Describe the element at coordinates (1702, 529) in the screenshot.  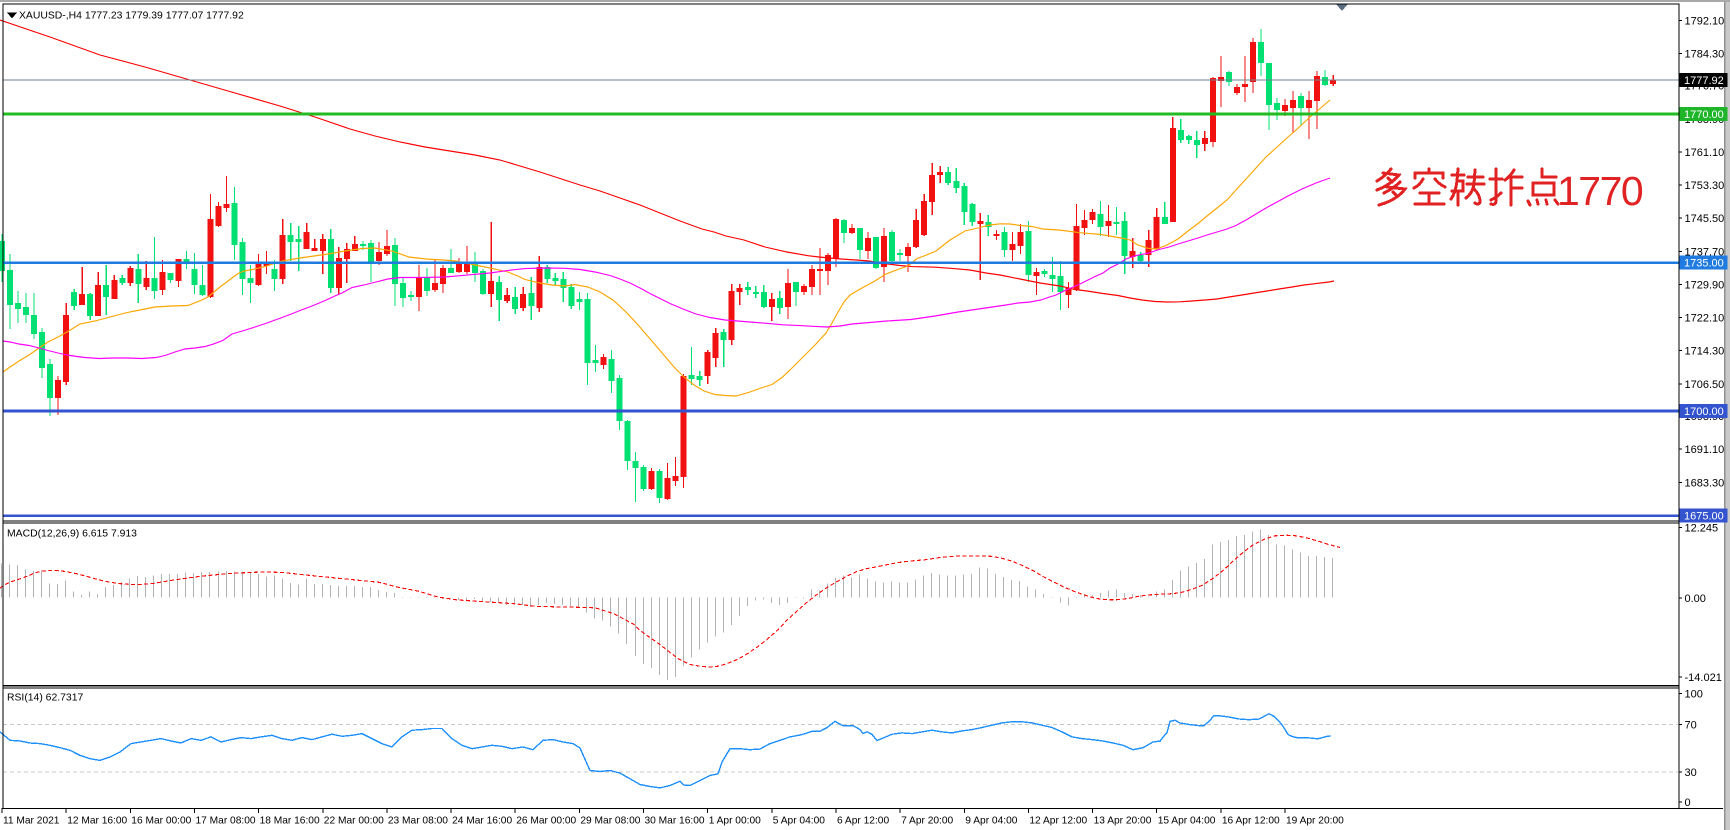
I see `svg-text: 12.245` at that location.